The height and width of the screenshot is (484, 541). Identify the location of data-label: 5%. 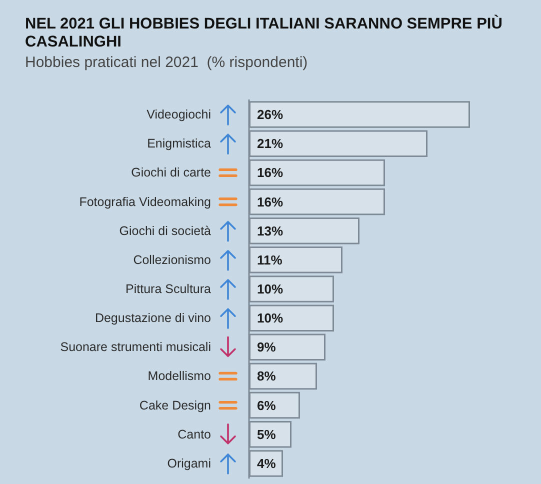
(266, 434).